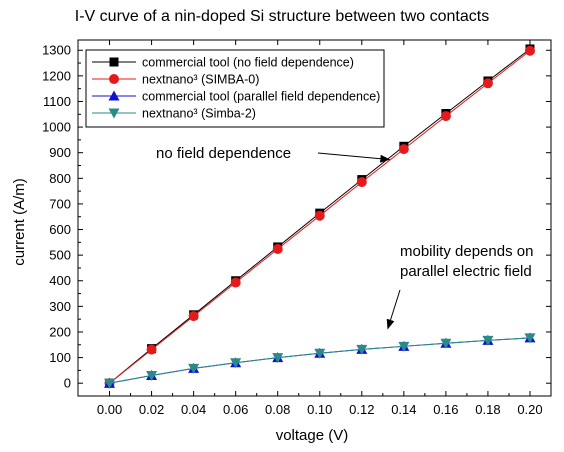 The image size is (564, 452). I want to click on x-tick-label: 0.16, so click(445, 409).